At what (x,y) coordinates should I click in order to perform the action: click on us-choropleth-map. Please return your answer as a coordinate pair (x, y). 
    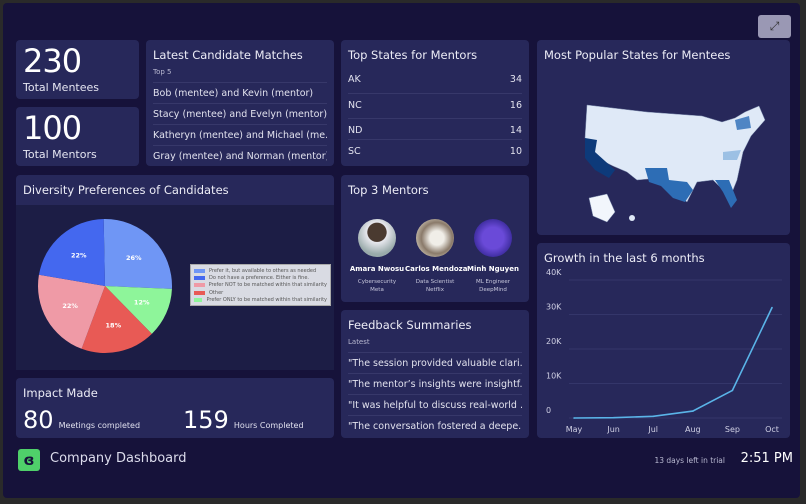
    Looking at the image, I should click on (663, 137).